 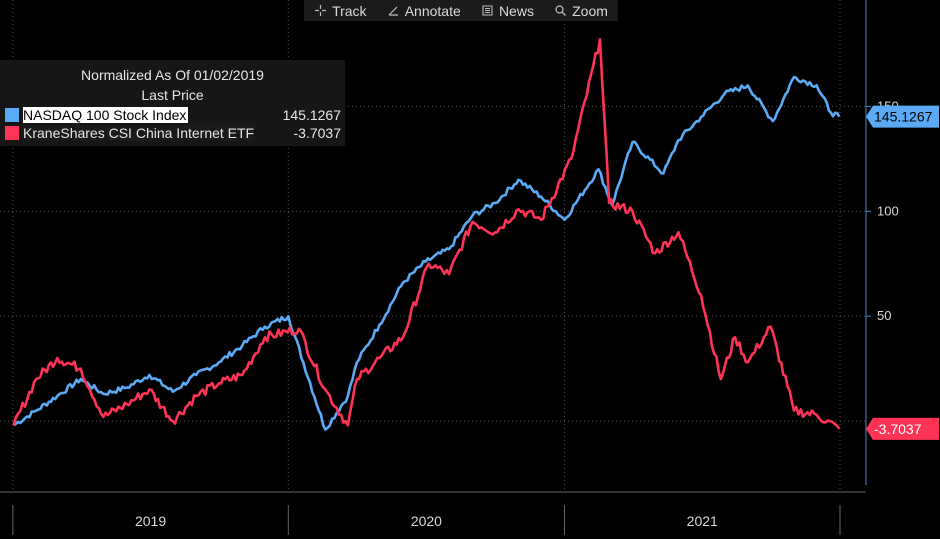 I want to click on chart-toolbar: Track Annotate News Zoom, so click(x=461, y=10).